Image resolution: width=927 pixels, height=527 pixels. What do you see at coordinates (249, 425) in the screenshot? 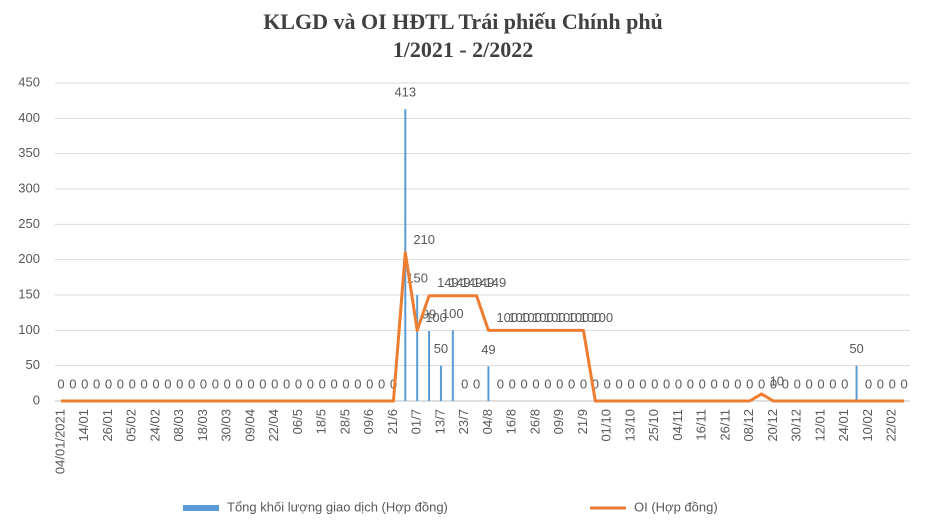
I see `x-tick-label: 09/04` at bounding box center [249, 425].